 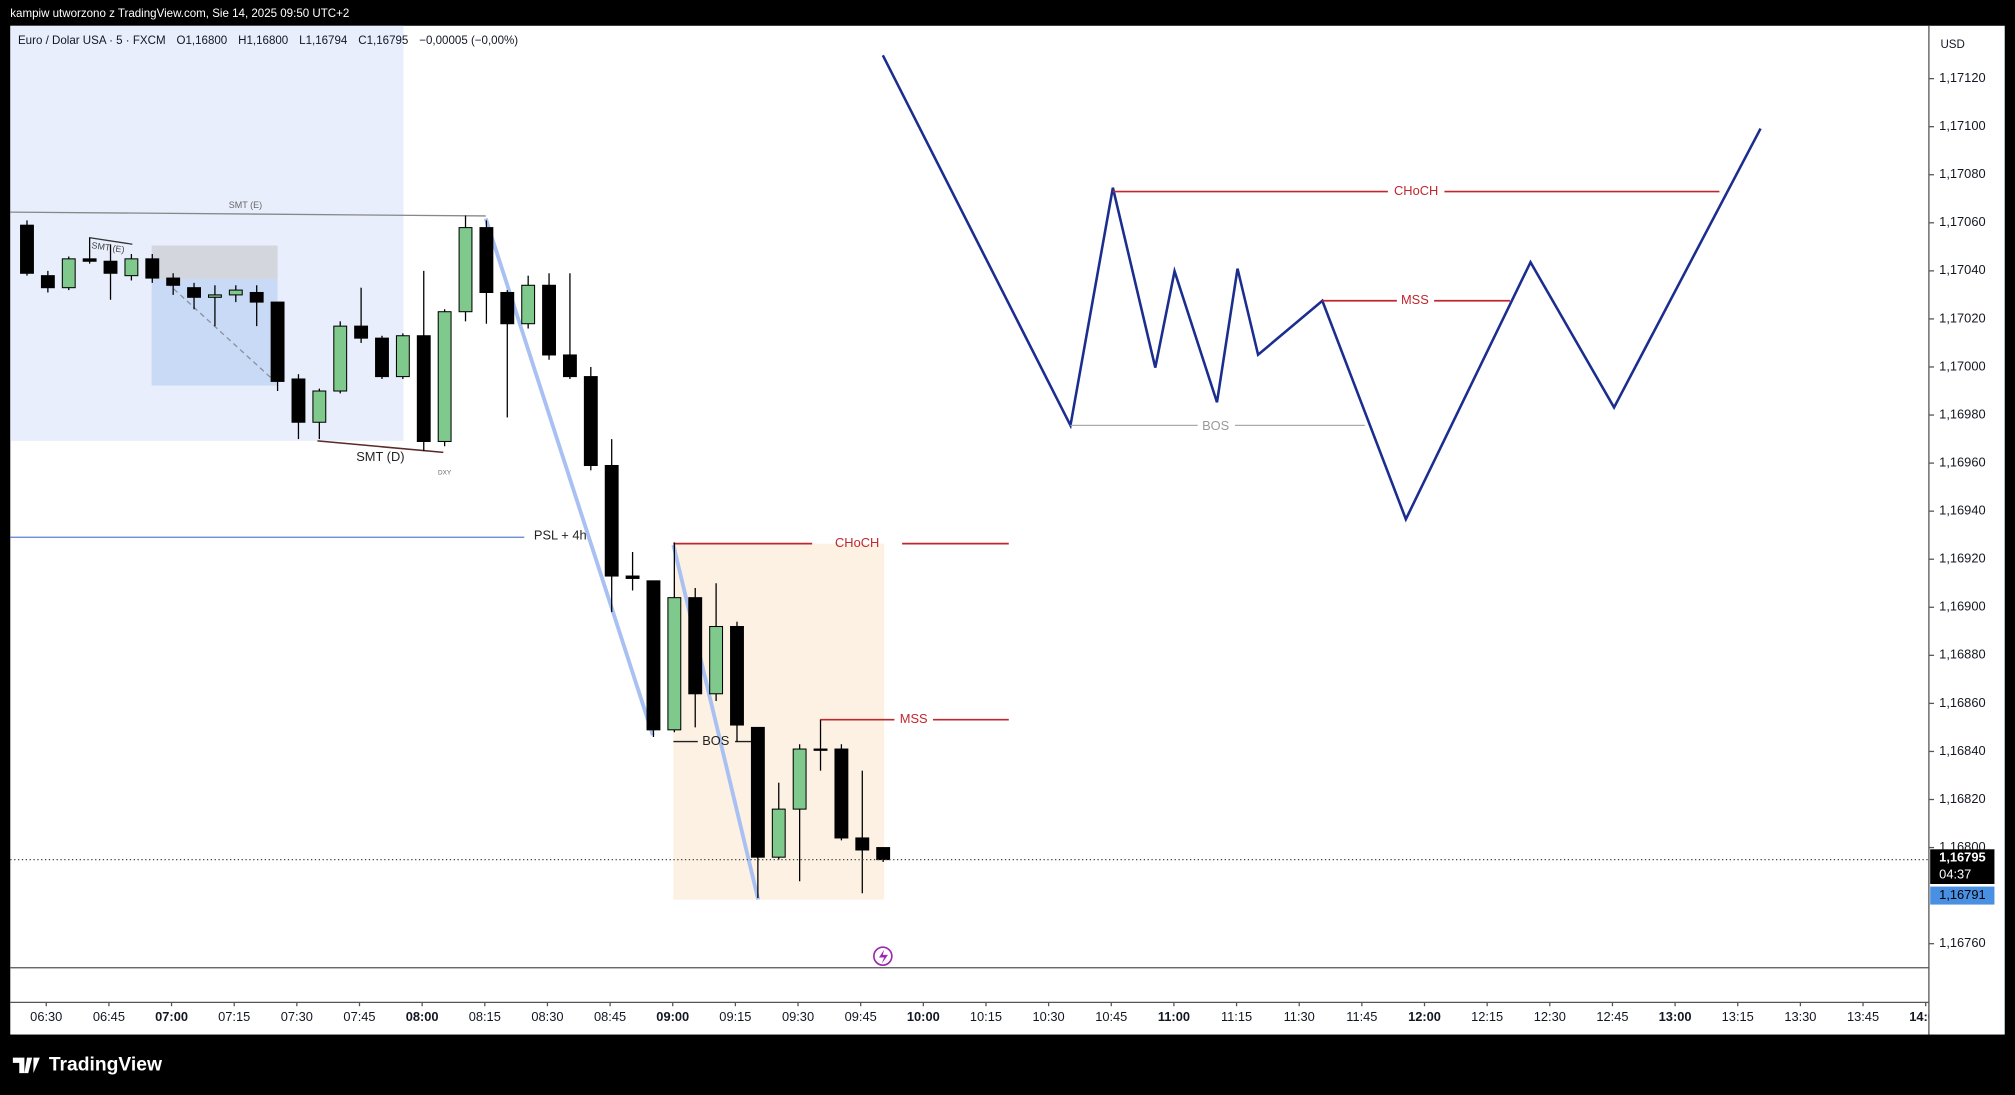 What do you see at coordinates (26, 1065) in the screenshot?
I see `logo-mark` at bounding box center [26, 1065].